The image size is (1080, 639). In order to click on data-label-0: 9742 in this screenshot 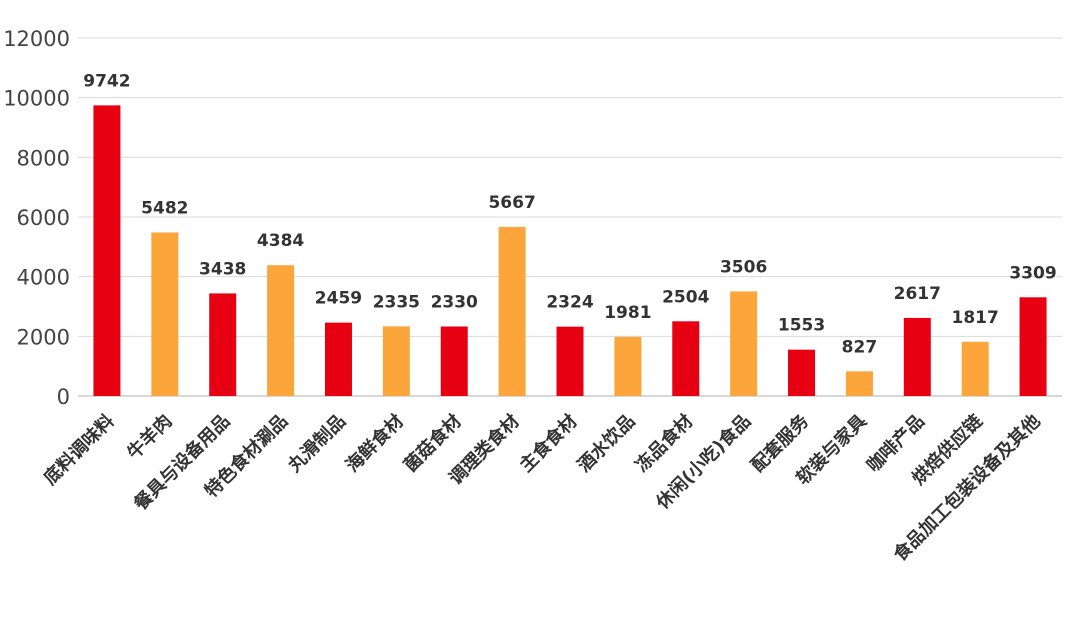, I will do `click(106, 81)`.